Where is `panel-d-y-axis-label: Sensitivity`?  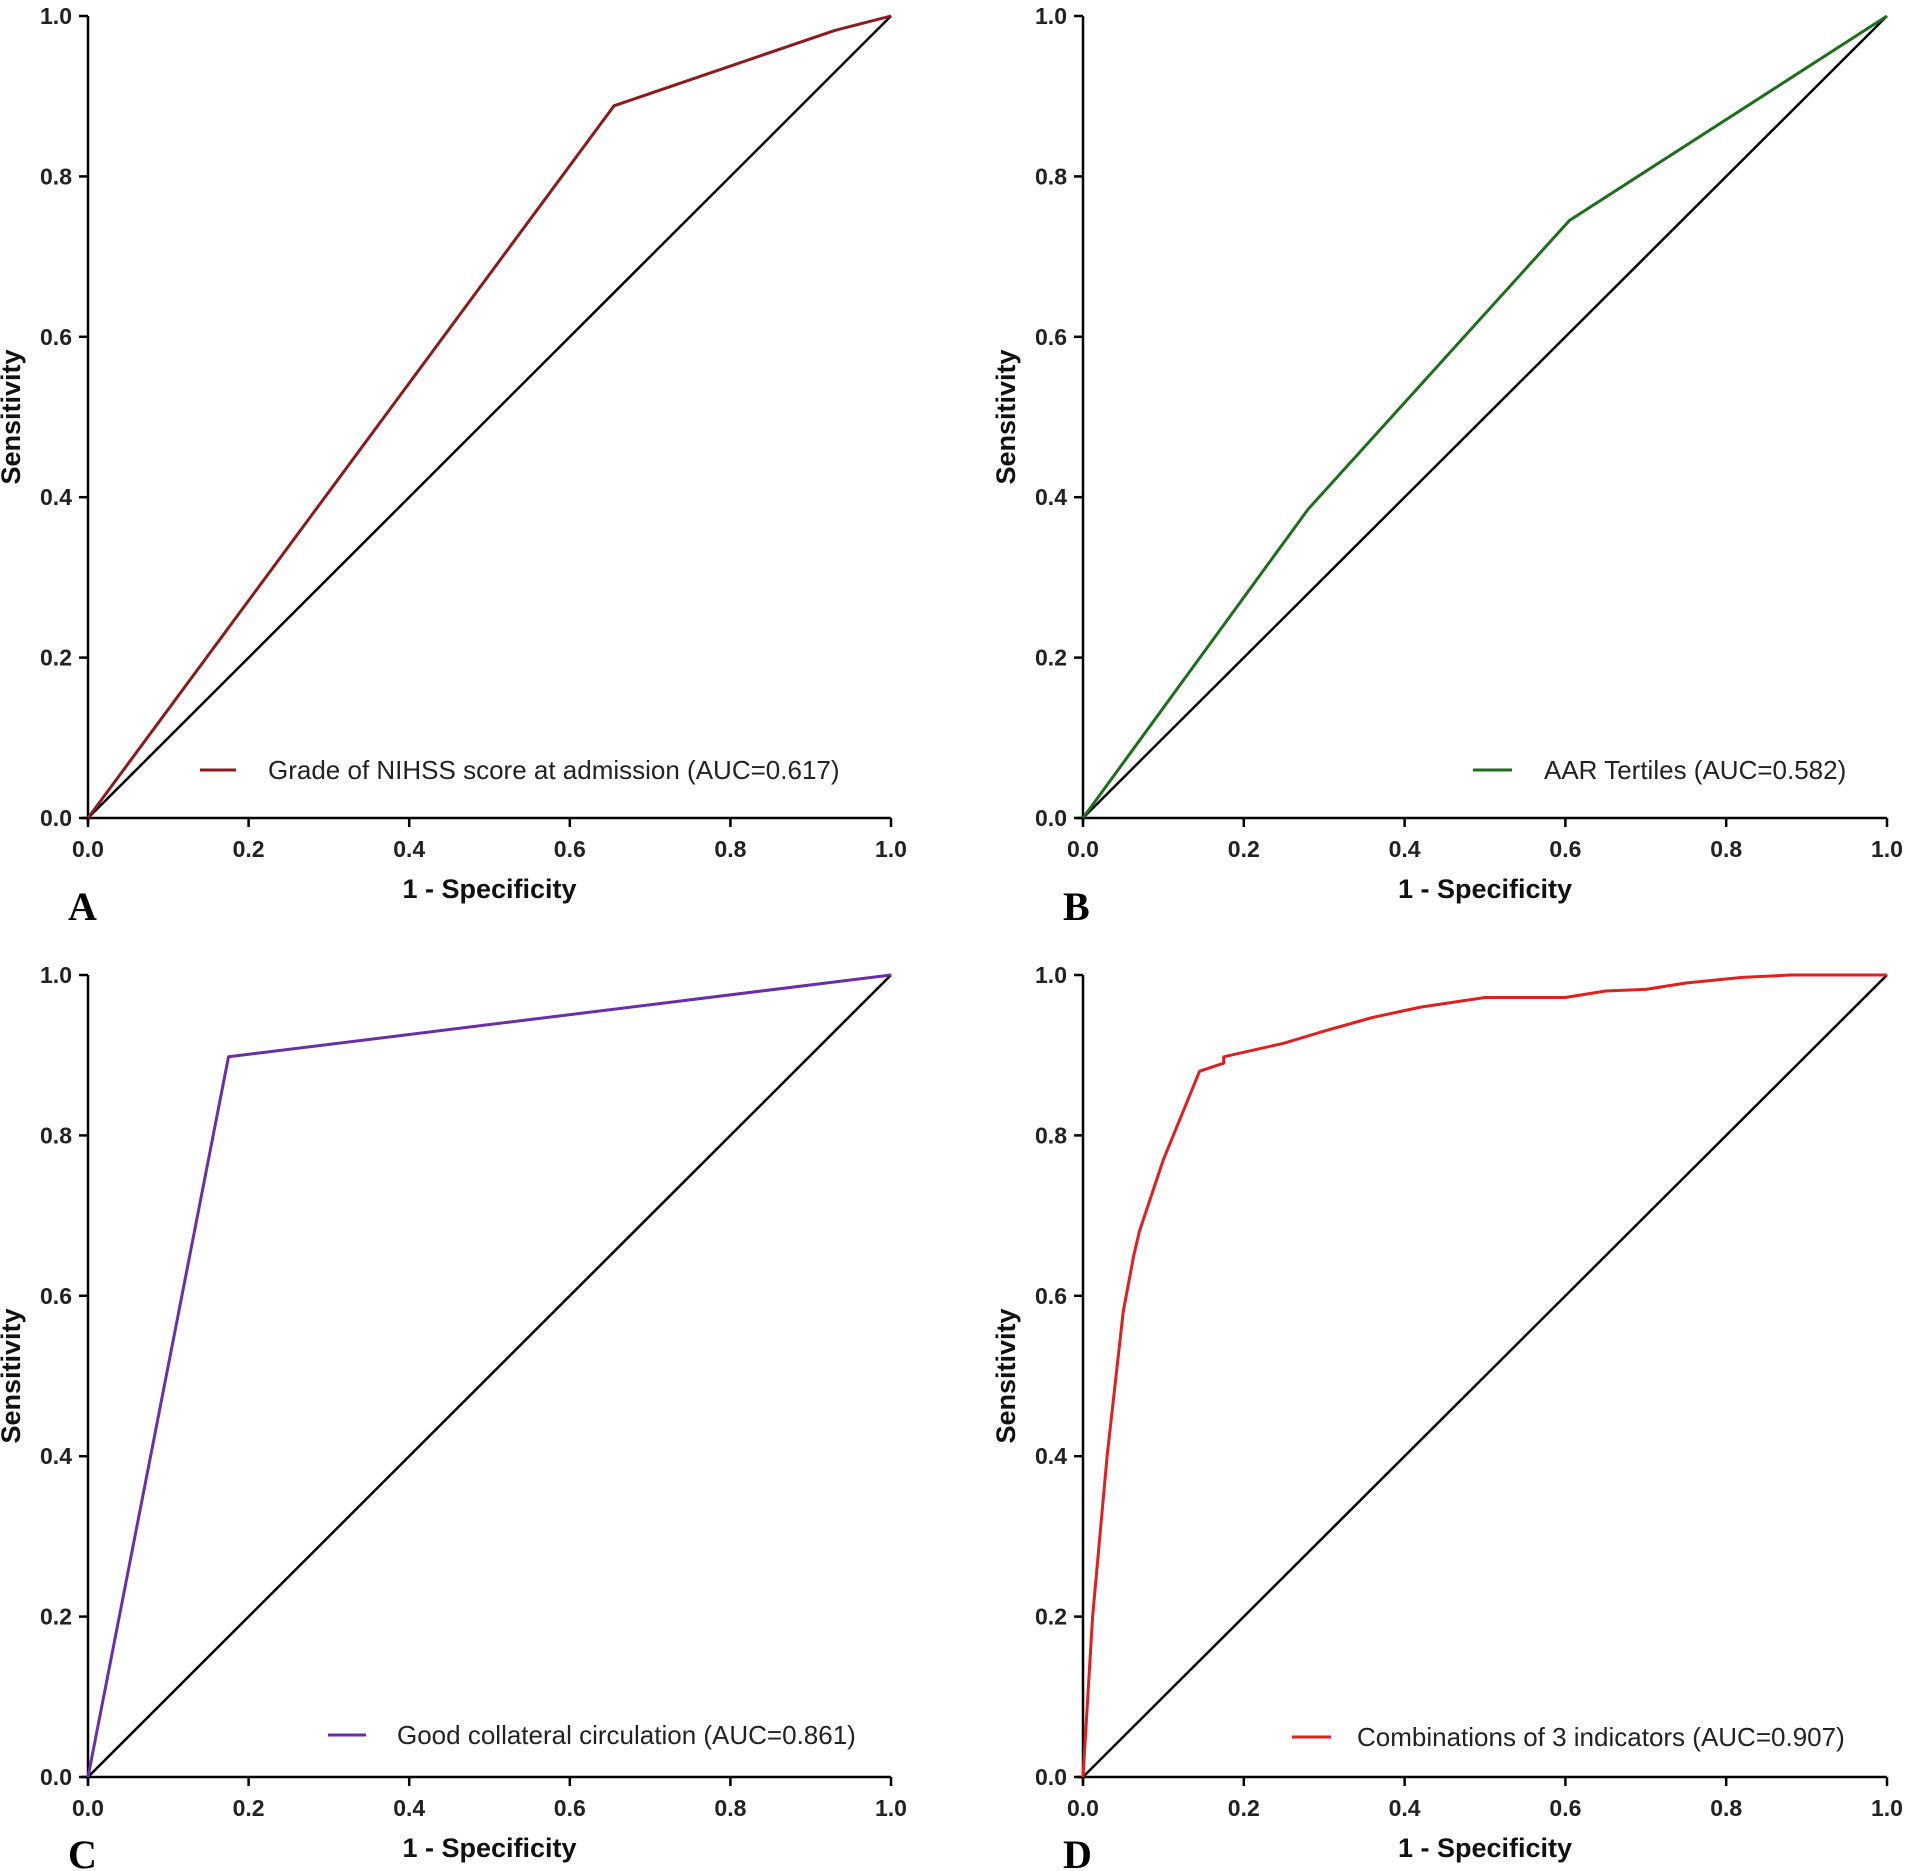
panel-d-y-axis-label: Sensitivity is located at coordinates (1006, 1375).